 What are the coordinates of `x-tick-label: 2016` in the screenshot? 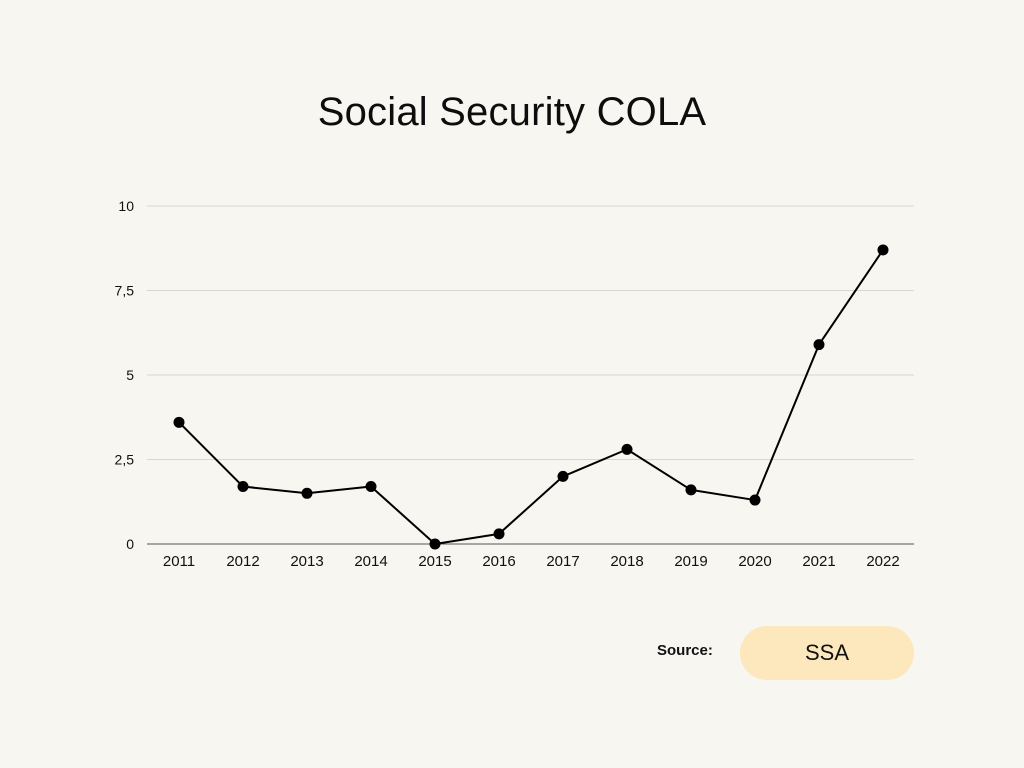 It's located at (498, 561).